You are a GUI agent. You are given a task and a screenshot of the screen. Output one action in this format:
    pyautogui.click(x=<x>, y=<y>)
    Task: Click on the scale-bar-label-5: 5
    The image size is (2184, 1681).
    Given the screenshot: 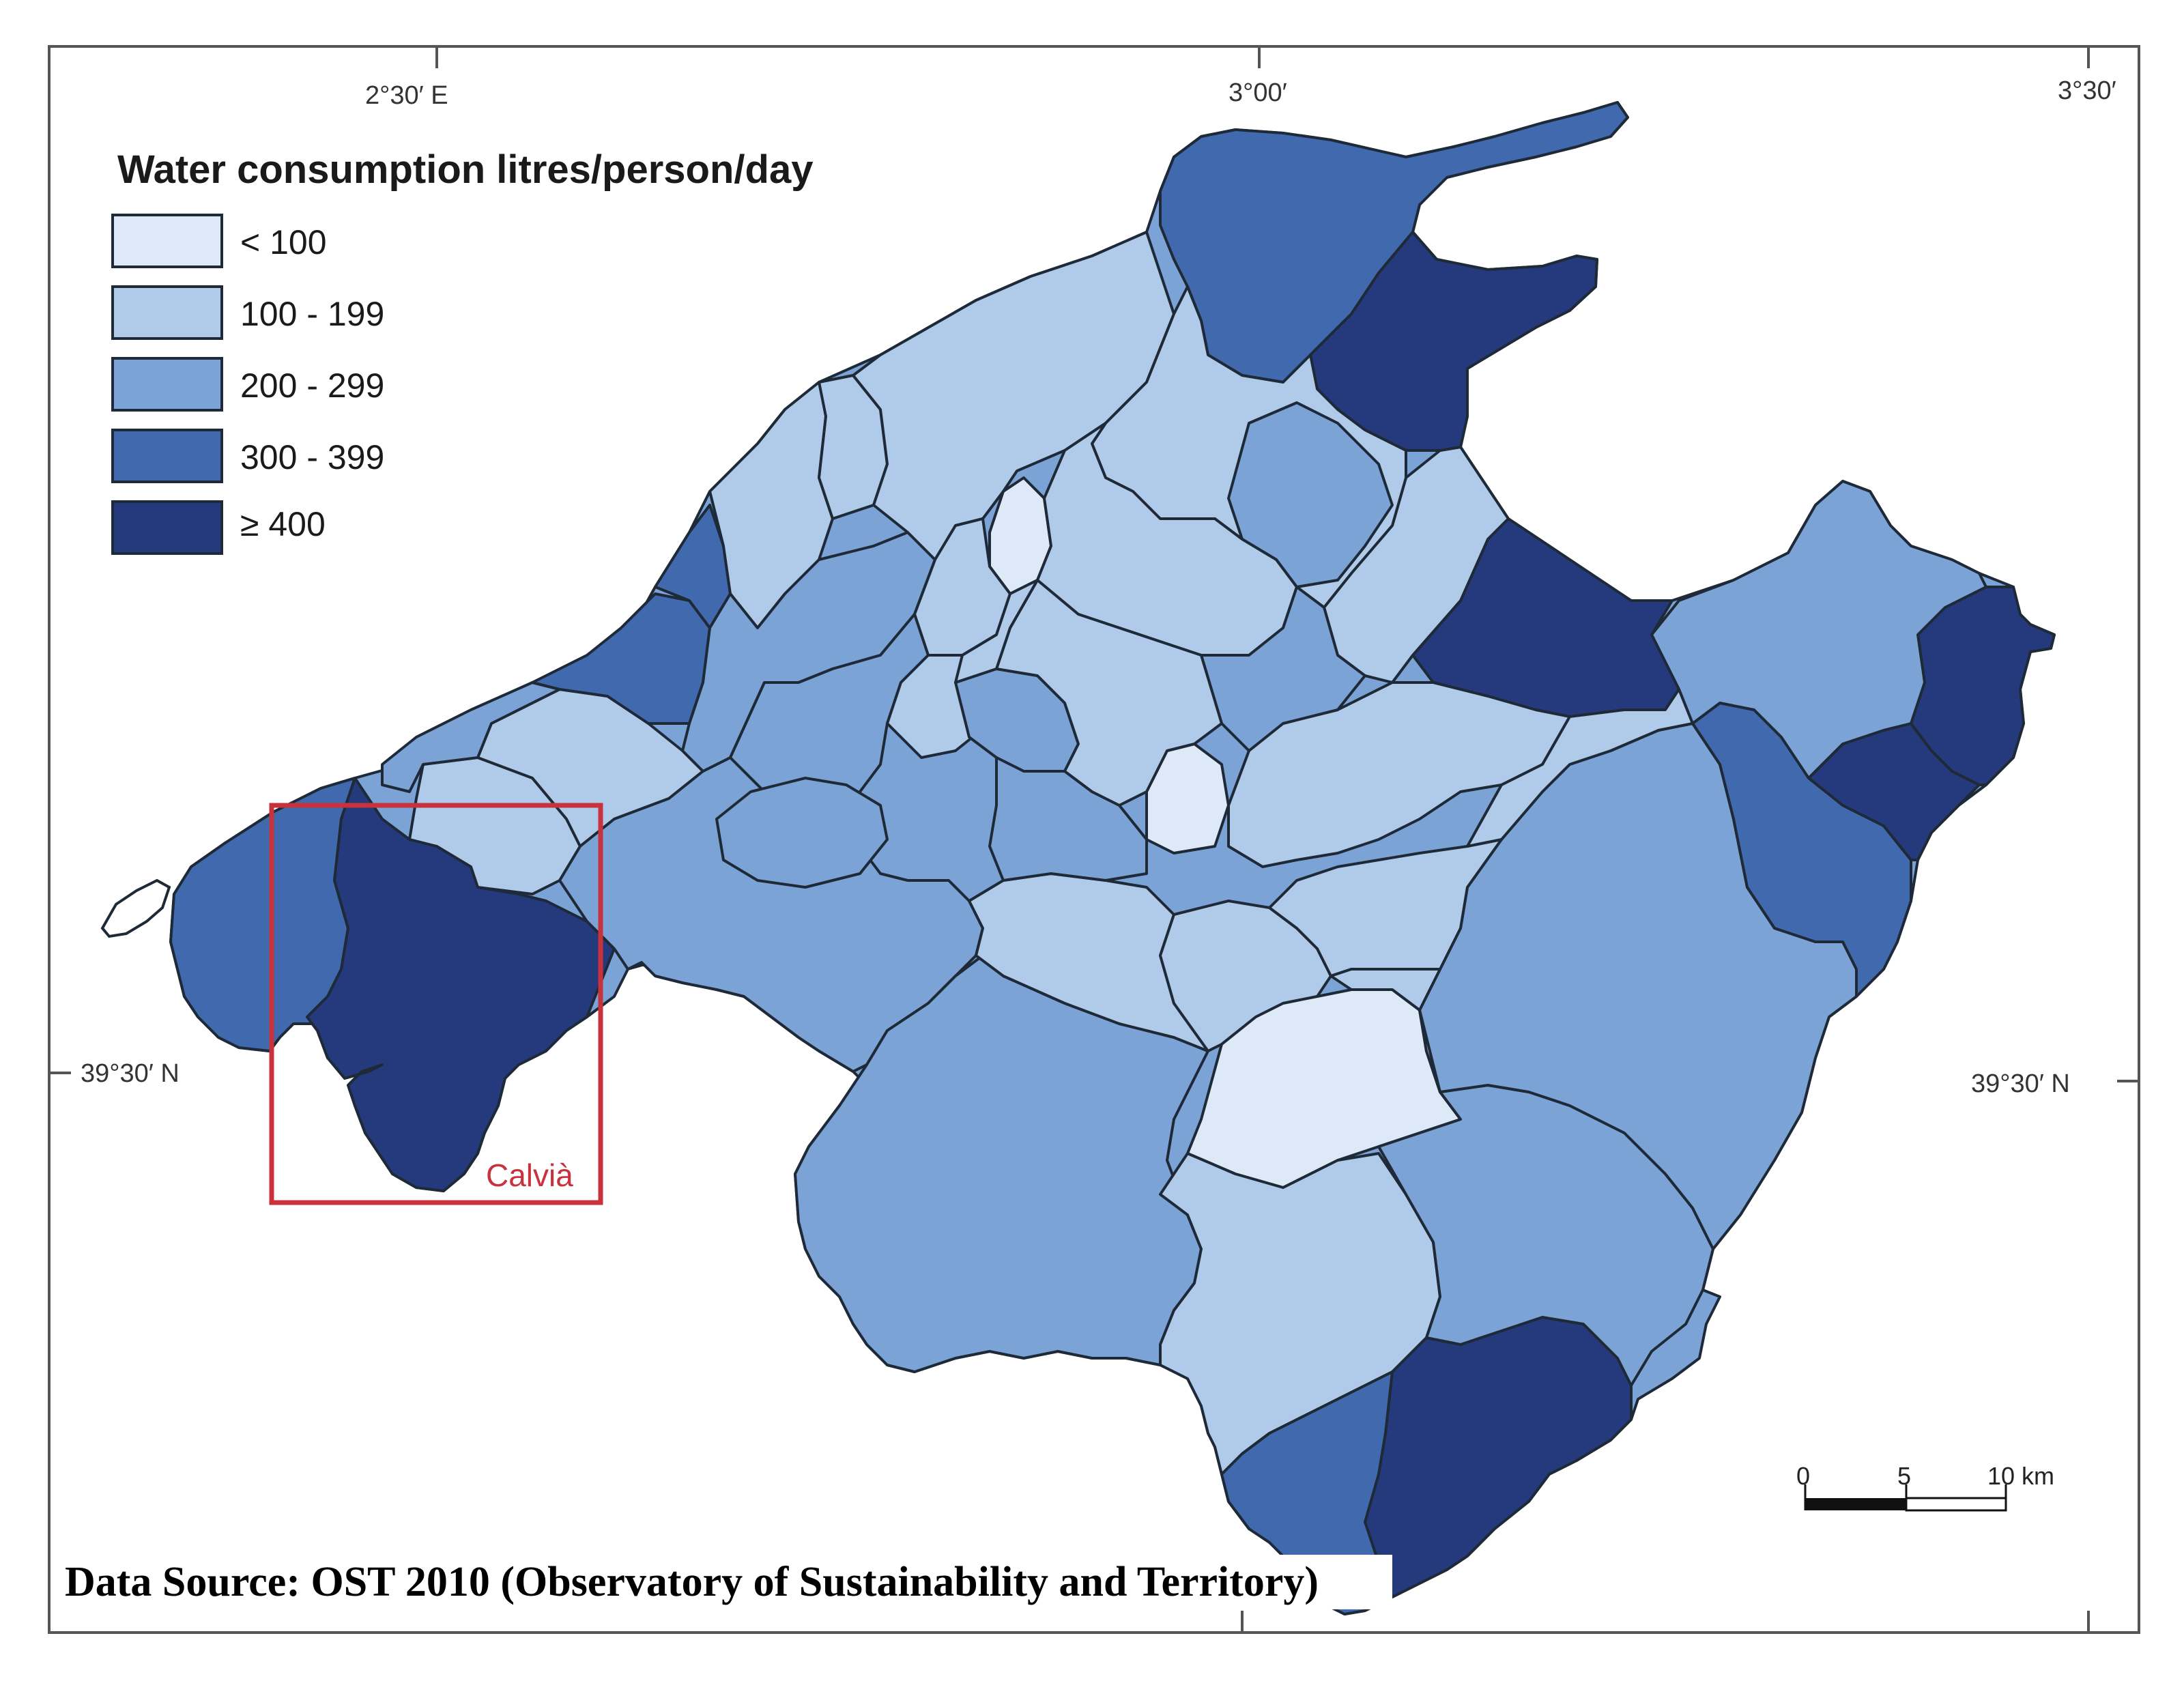 What is the action you would take?
    pyautogui.click(x=1904, y=1476)
    